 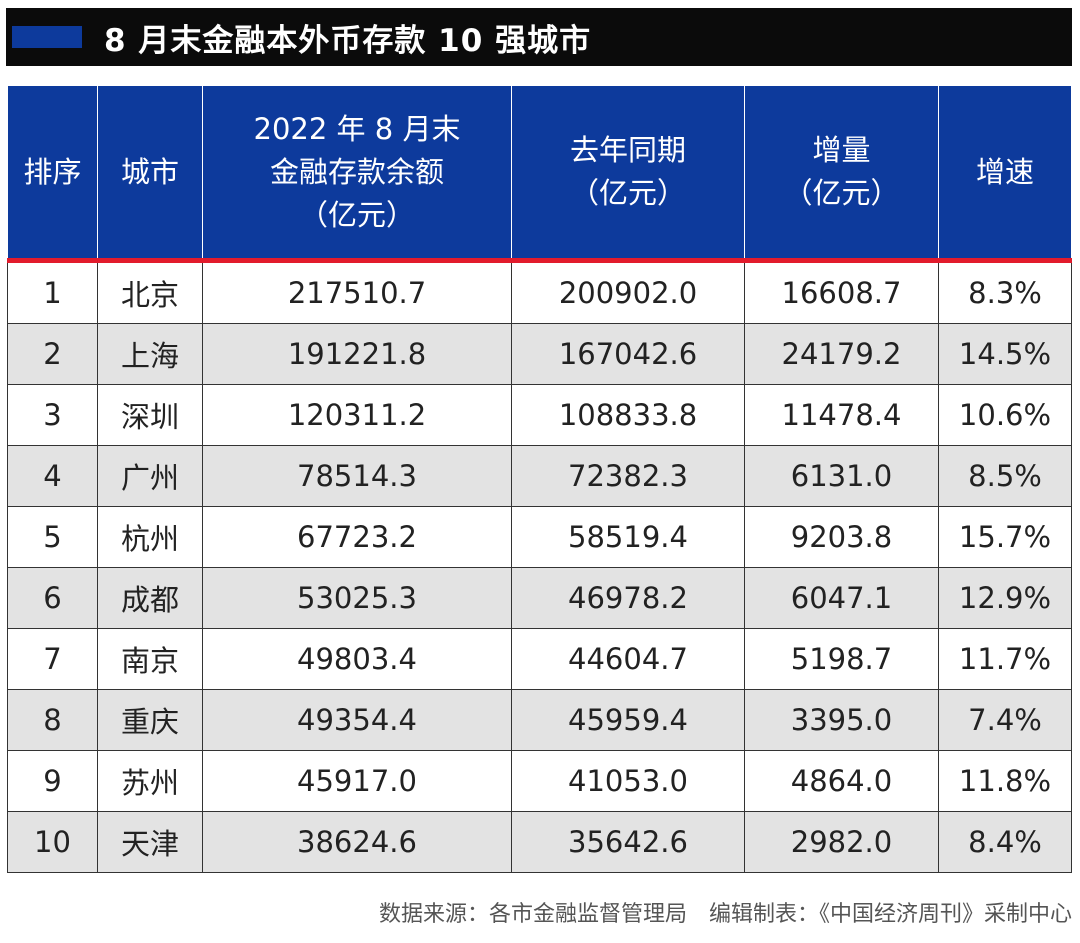 What do you see at coordinates (627, 150) in the screenshot?
I see `header-last-year-line: 去年同期` at bounding box center [627, 150].